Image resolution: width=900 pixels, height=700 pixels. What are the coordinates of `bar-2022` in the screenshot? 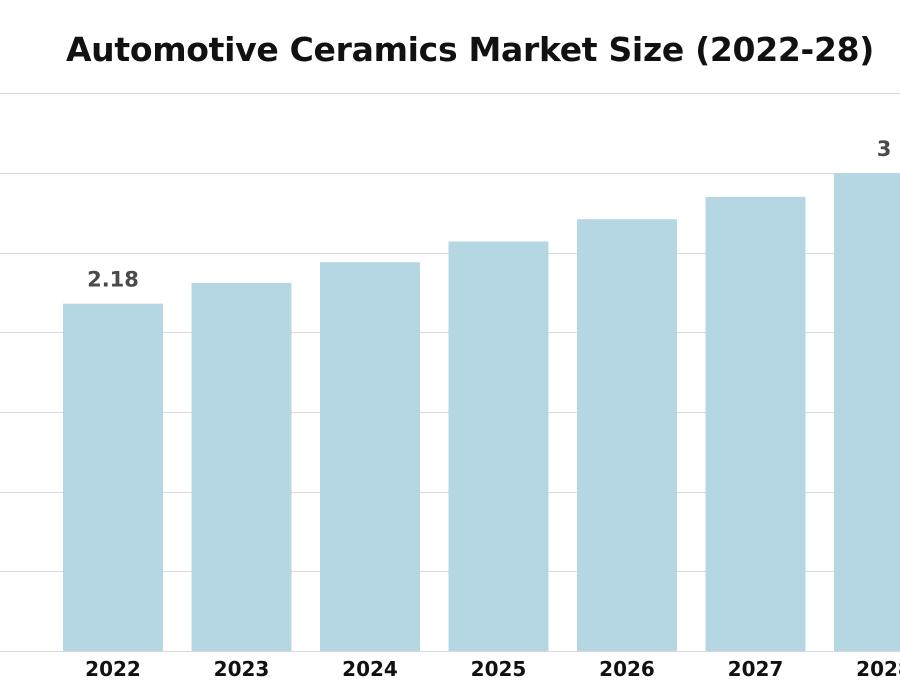 It's located at (113, 477).